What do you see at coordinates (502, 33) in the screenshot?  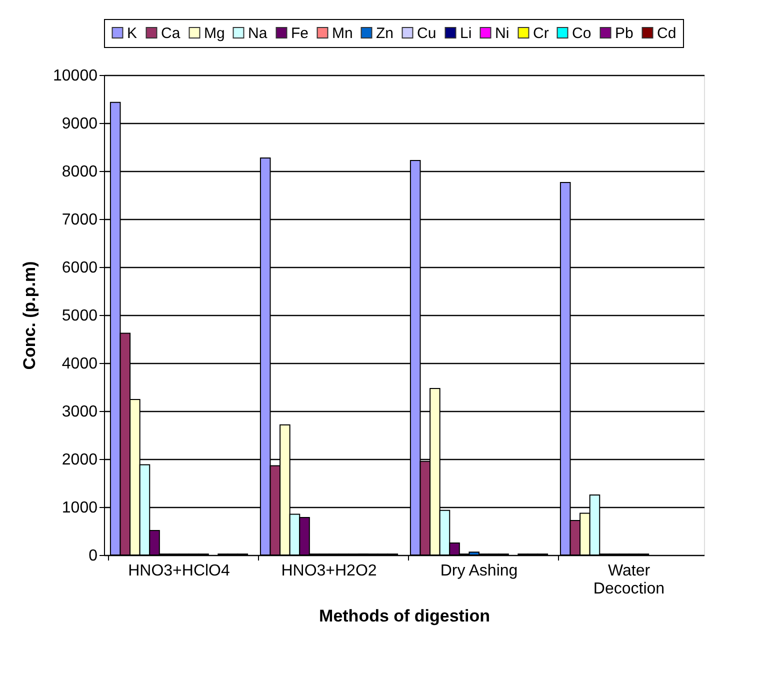 I see `legend-label: Ni` at bounding box center [502, 33].